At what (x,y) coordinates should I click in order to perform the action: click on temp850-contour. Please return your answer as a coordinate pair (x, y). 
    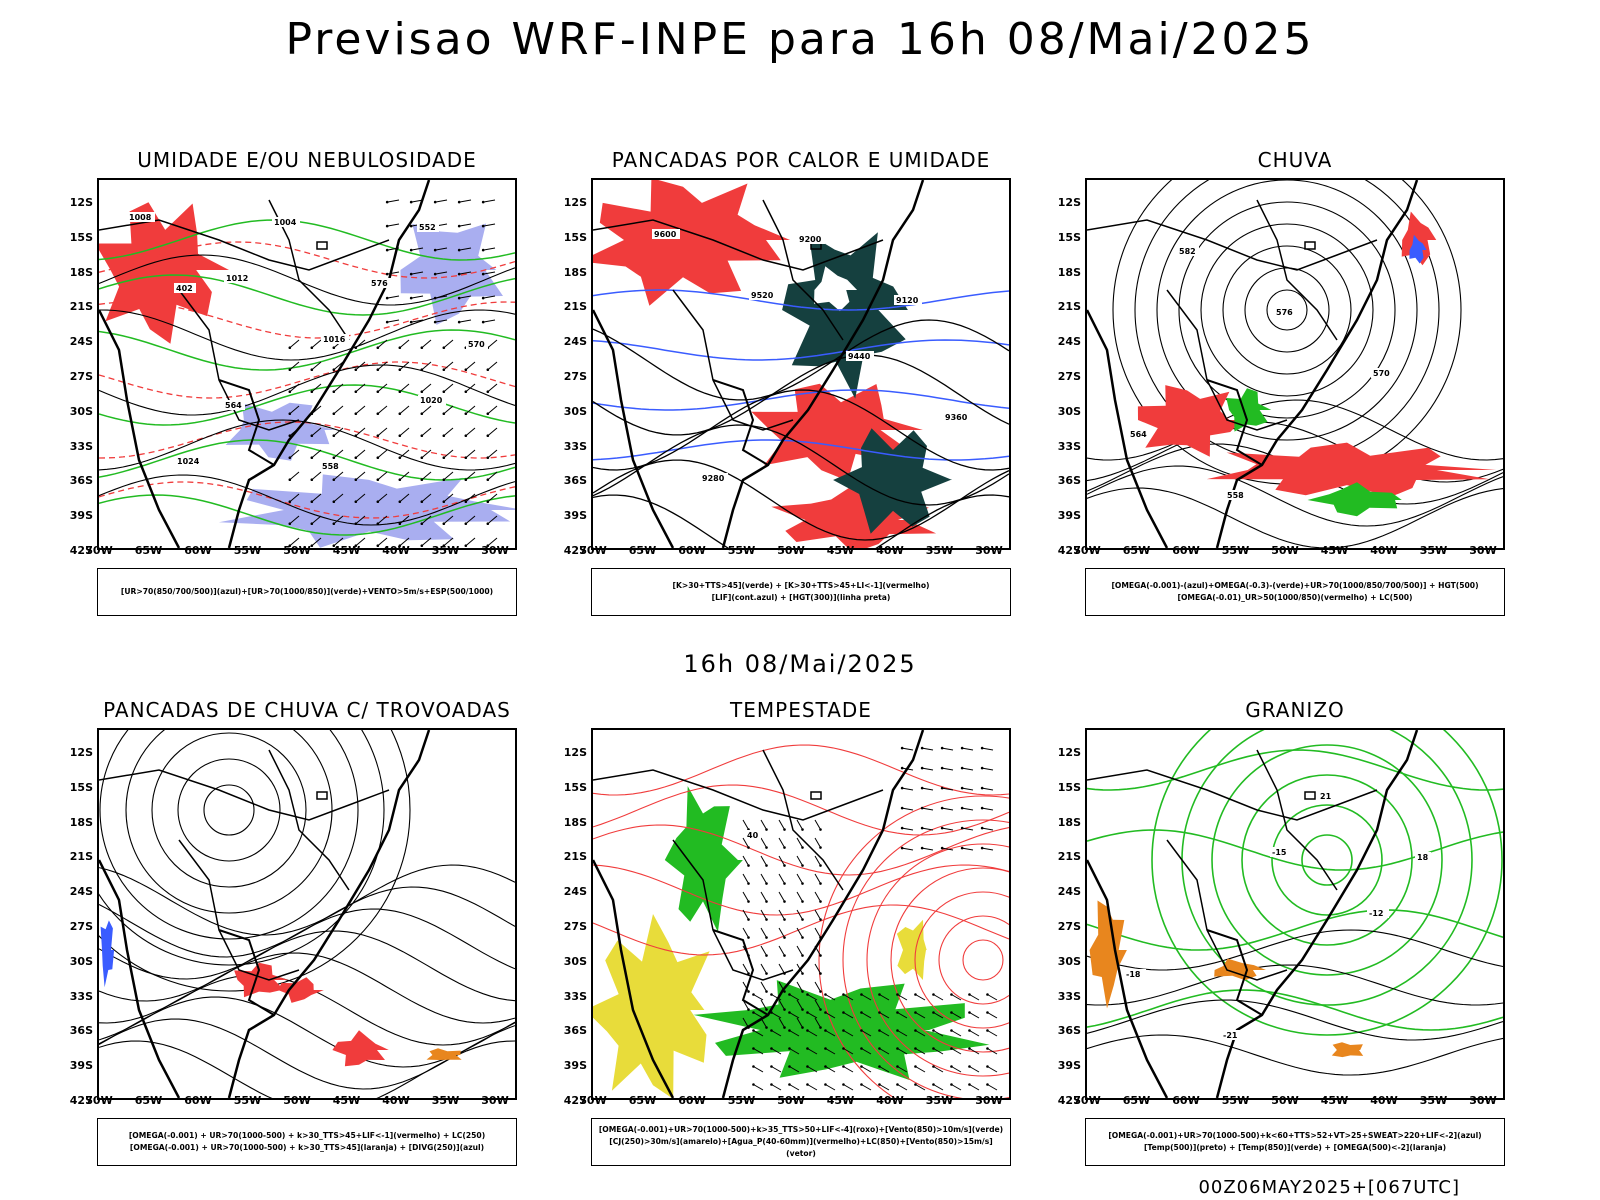
    Looking at the image, I should click on (1327, 883).